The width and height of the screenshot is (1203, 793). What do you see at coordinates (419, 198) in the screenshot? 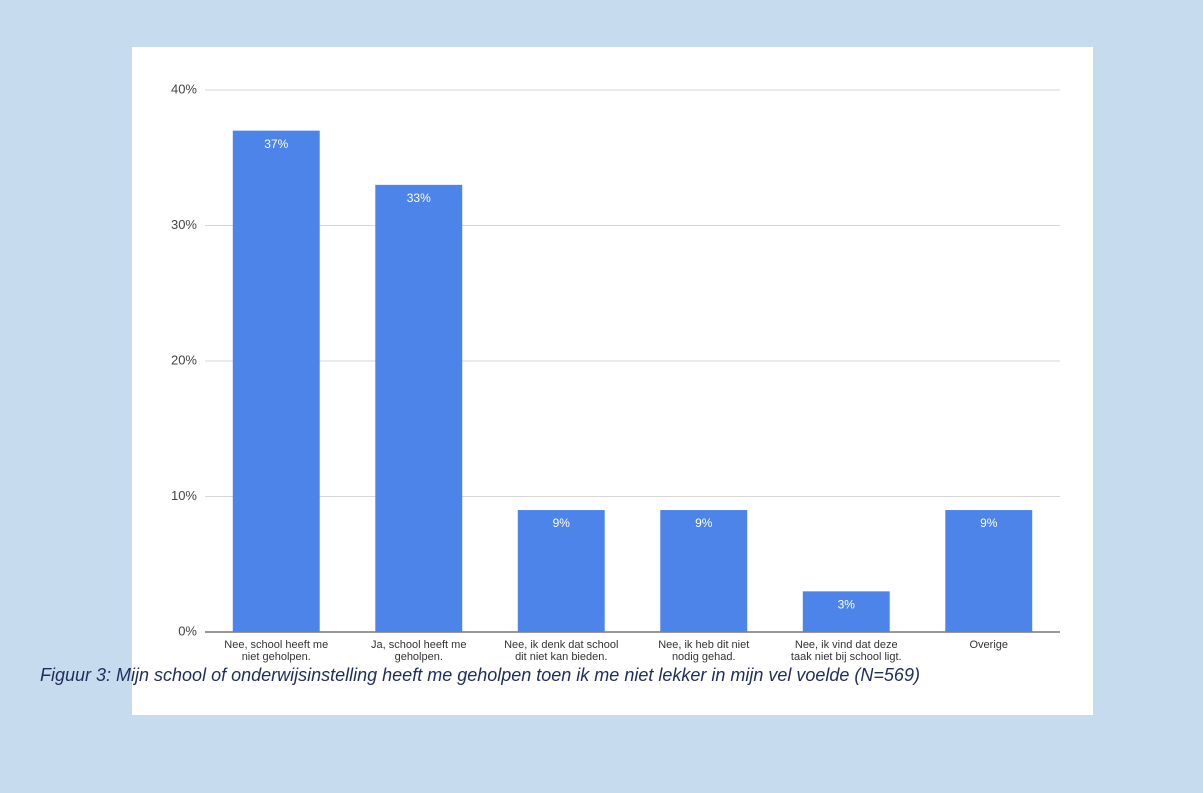
I see `value-label: 33%` at bounding box center [419, 198].